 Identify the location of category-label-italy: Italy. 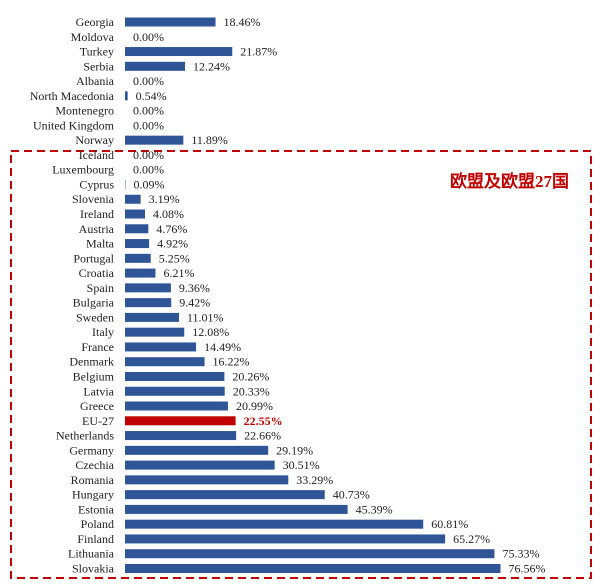
(103, 332).